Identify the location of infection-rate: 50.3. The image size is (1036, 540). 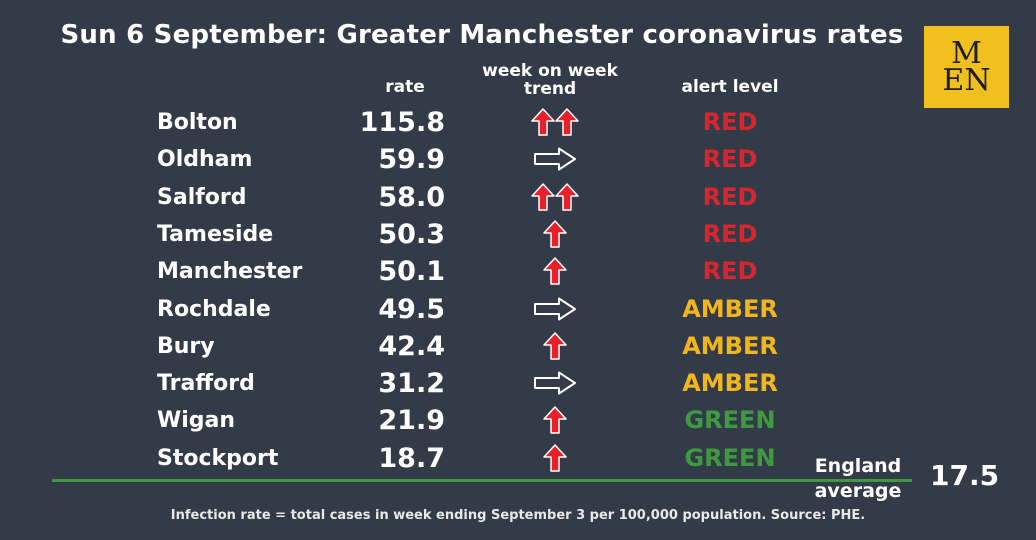
(411, 234).